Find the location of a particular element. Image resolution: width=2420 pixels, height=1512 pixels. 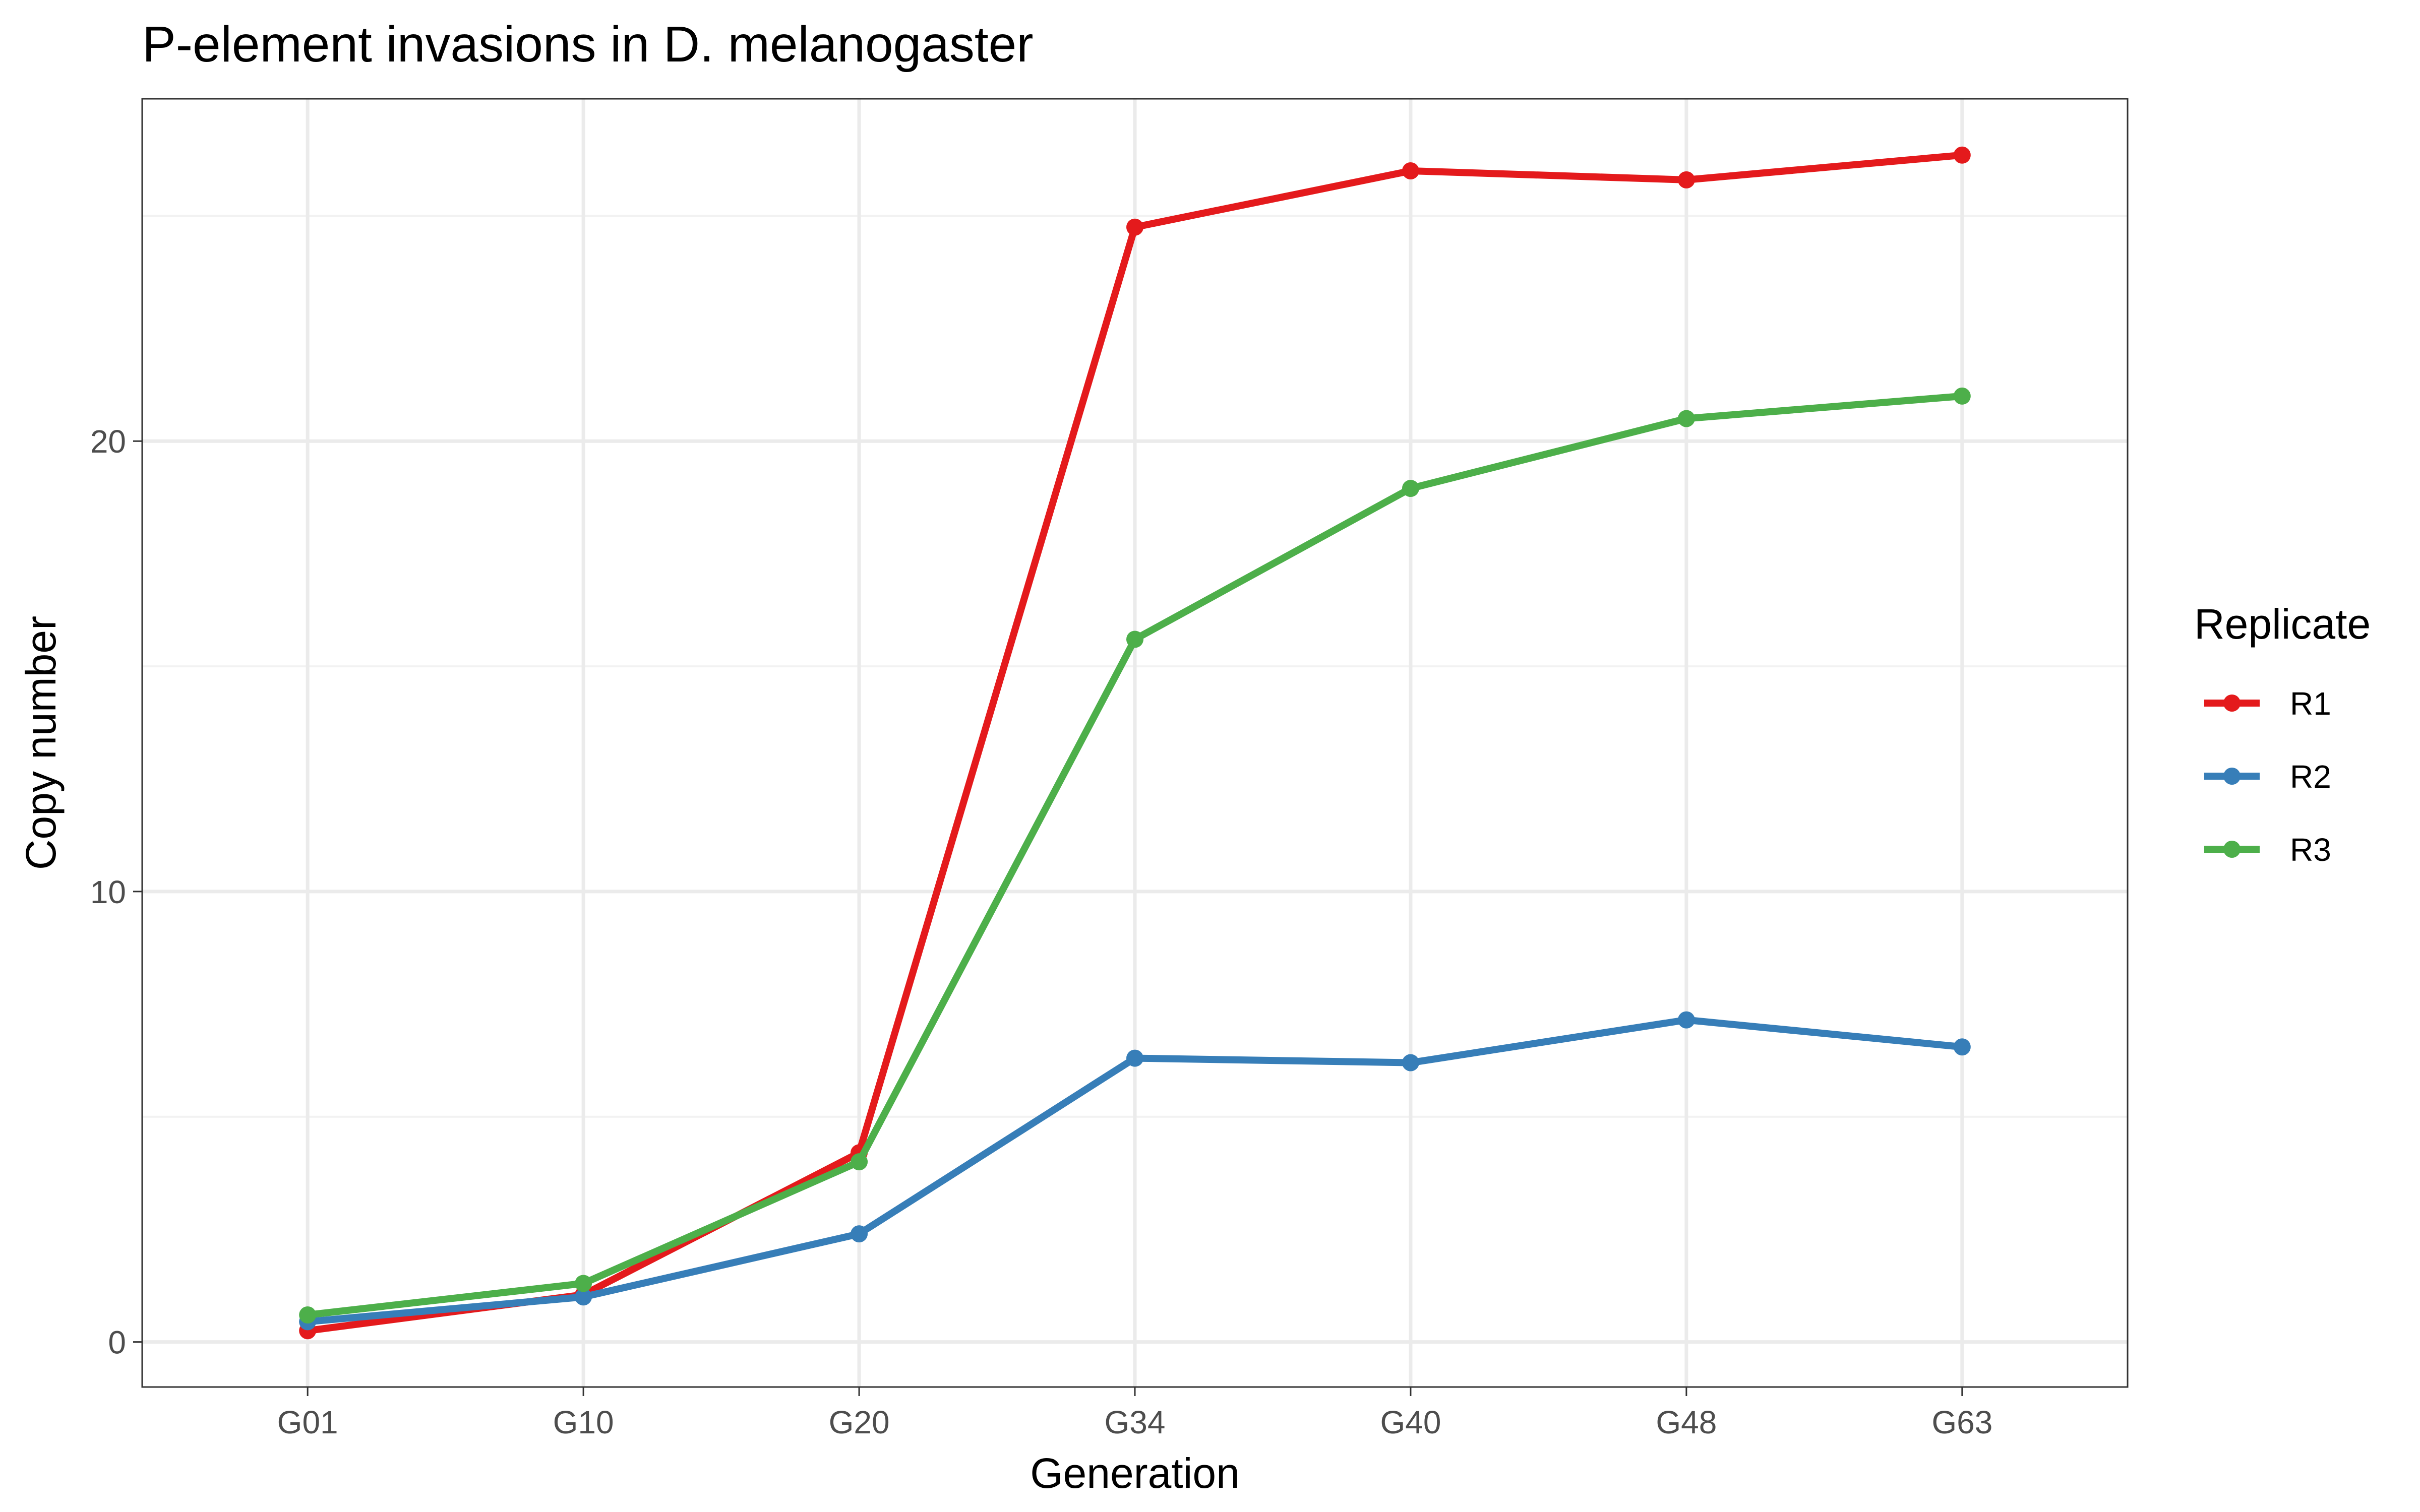

y-tick-label: 10 is located at coordinates (108, 892).